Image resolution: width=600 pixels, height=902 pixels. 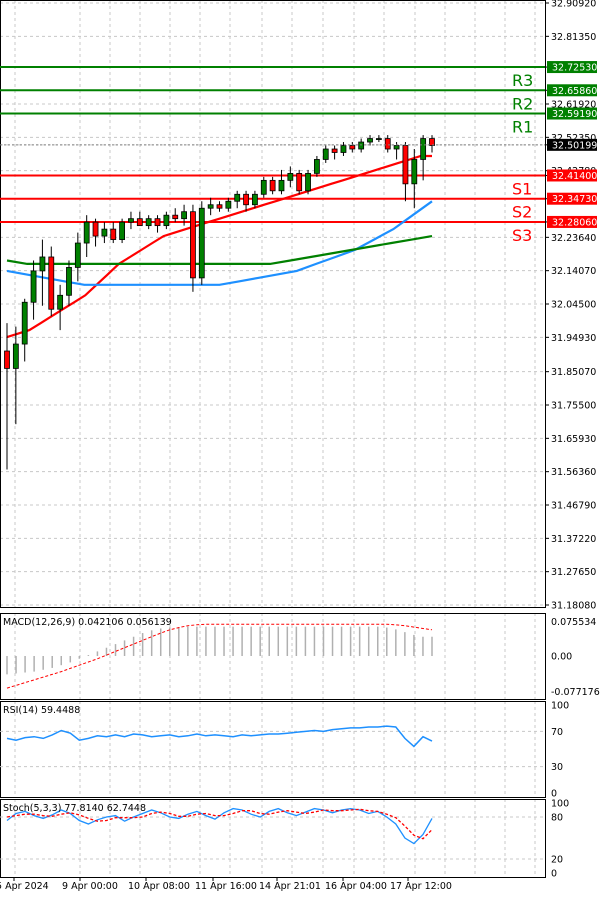 What do you see at coordinates (574, 114) in the screenshot?
I see `level-tag-label-r1: 32.59190` at bounding box center [574, 114].